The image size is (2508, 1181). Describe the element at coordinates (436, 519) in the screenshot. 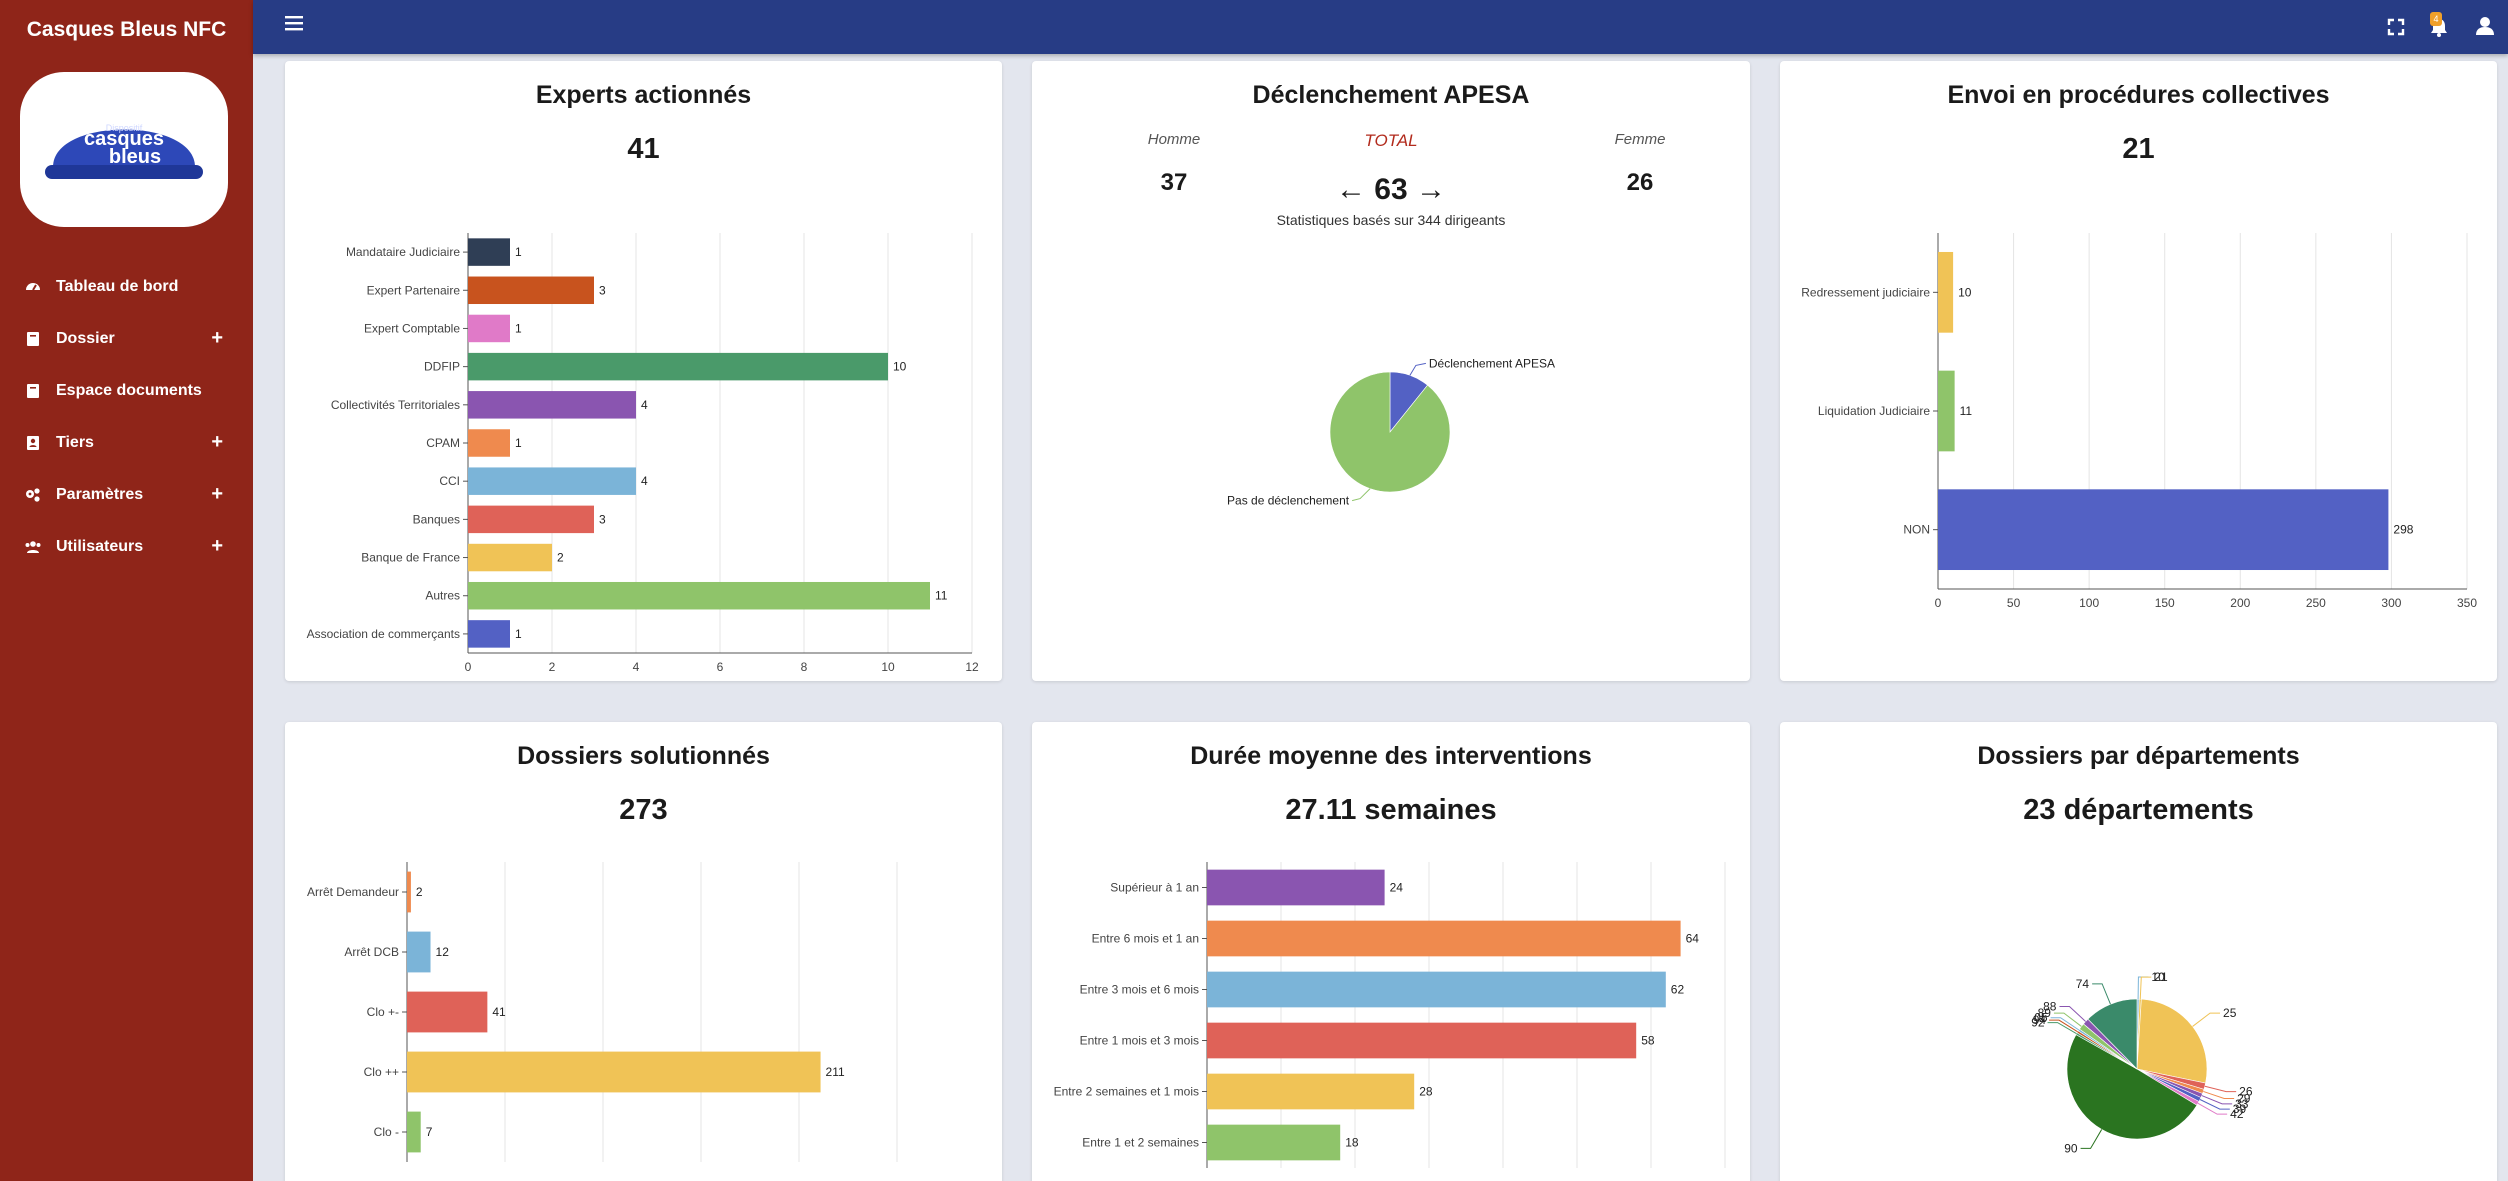

I see `y-tick-label: Banques` at that location.